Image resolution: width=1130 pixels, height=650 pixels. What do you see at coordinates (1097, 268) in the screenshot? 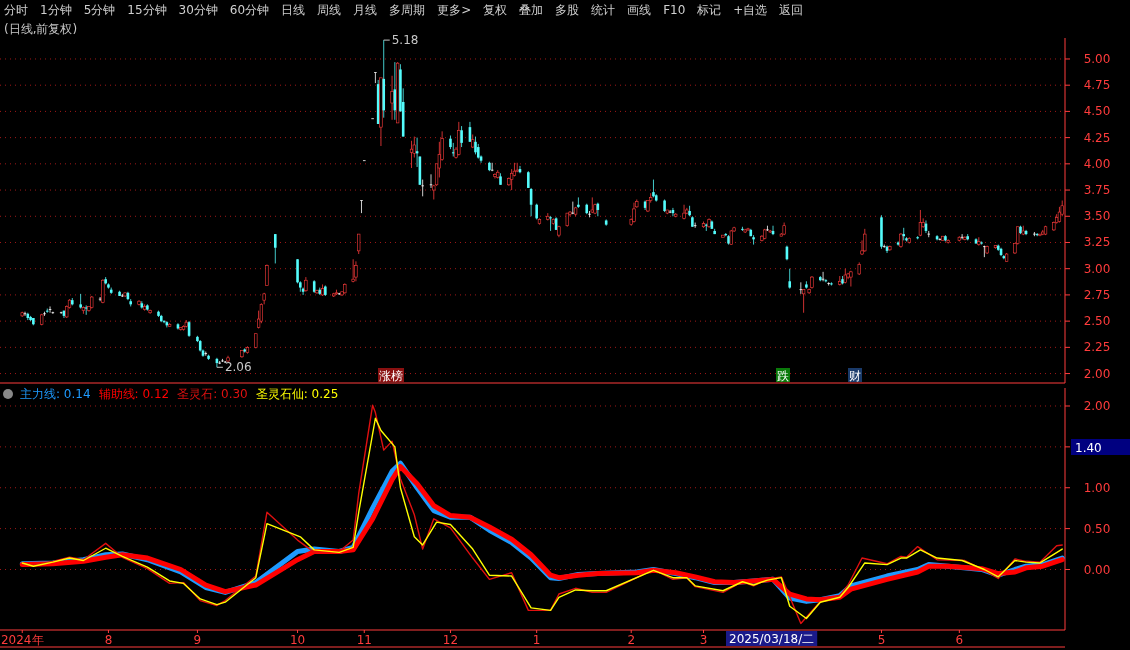
I see `y-tick-label: 3.00` at bounding box center [1097, 268].